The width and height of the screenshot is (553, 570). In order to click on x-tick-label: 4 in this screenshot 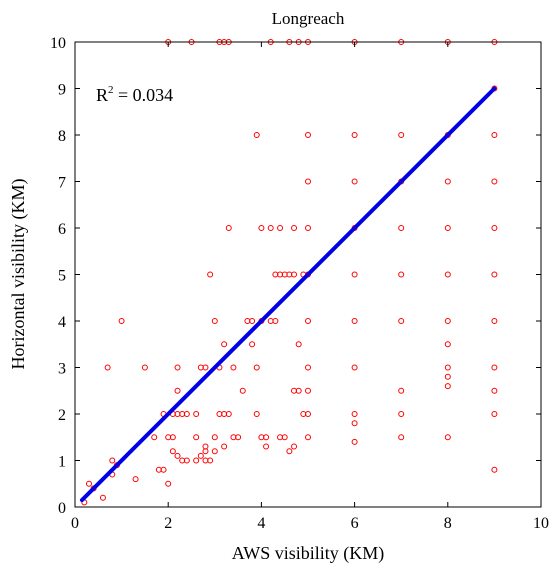, I will do `click(261, 523)`.